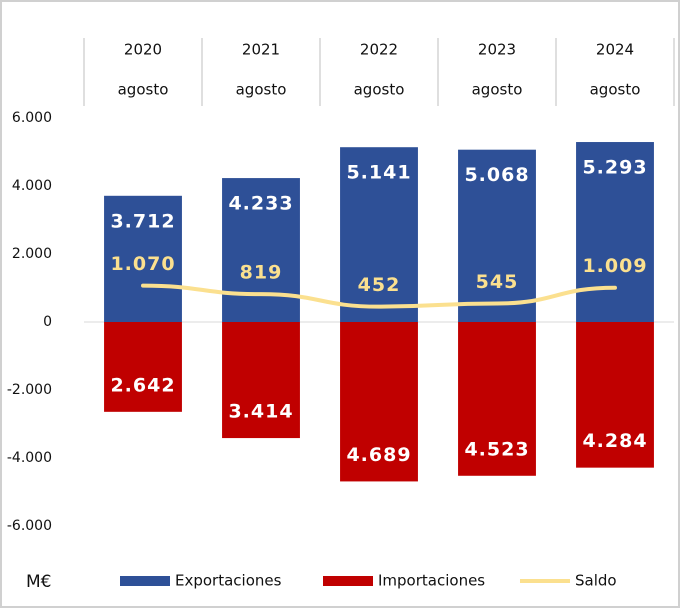 The height and width of the screenshot is (612, 680). Describe the element at coordinates (260, 412) in the screenshot. I see `data-label: 3.414` at that location.